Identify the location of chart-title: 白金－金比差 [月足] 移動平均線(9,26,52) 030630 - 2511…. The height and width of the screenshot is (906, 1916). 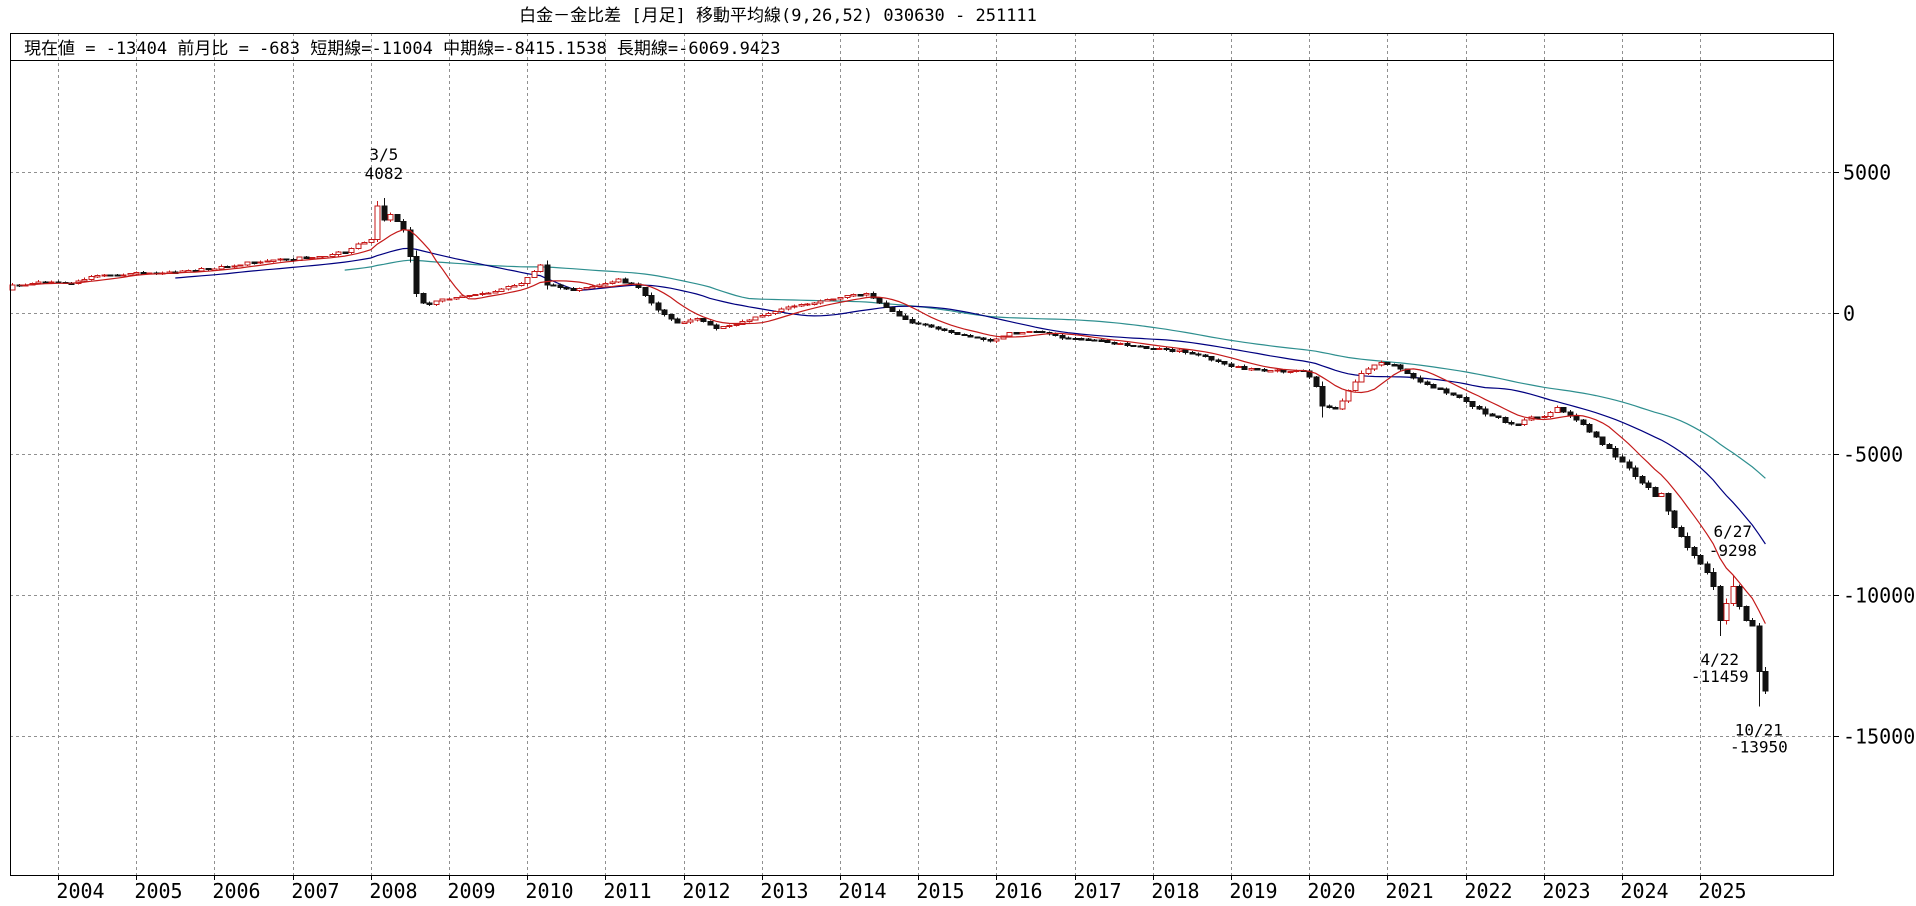
(778, 16).